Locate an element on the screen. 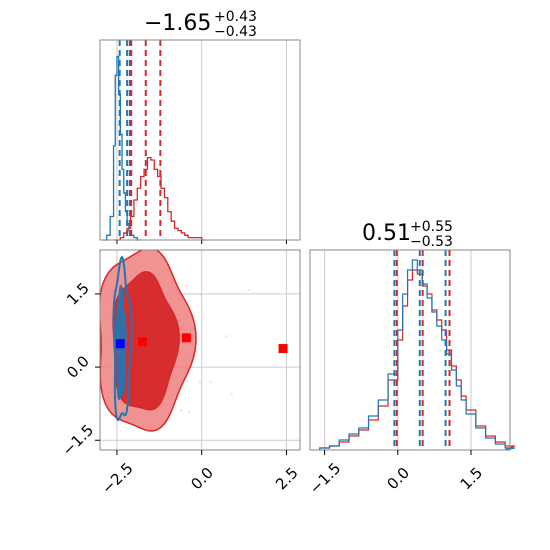  y-tick-label: 1.5 is located at coordinates (78, 294).